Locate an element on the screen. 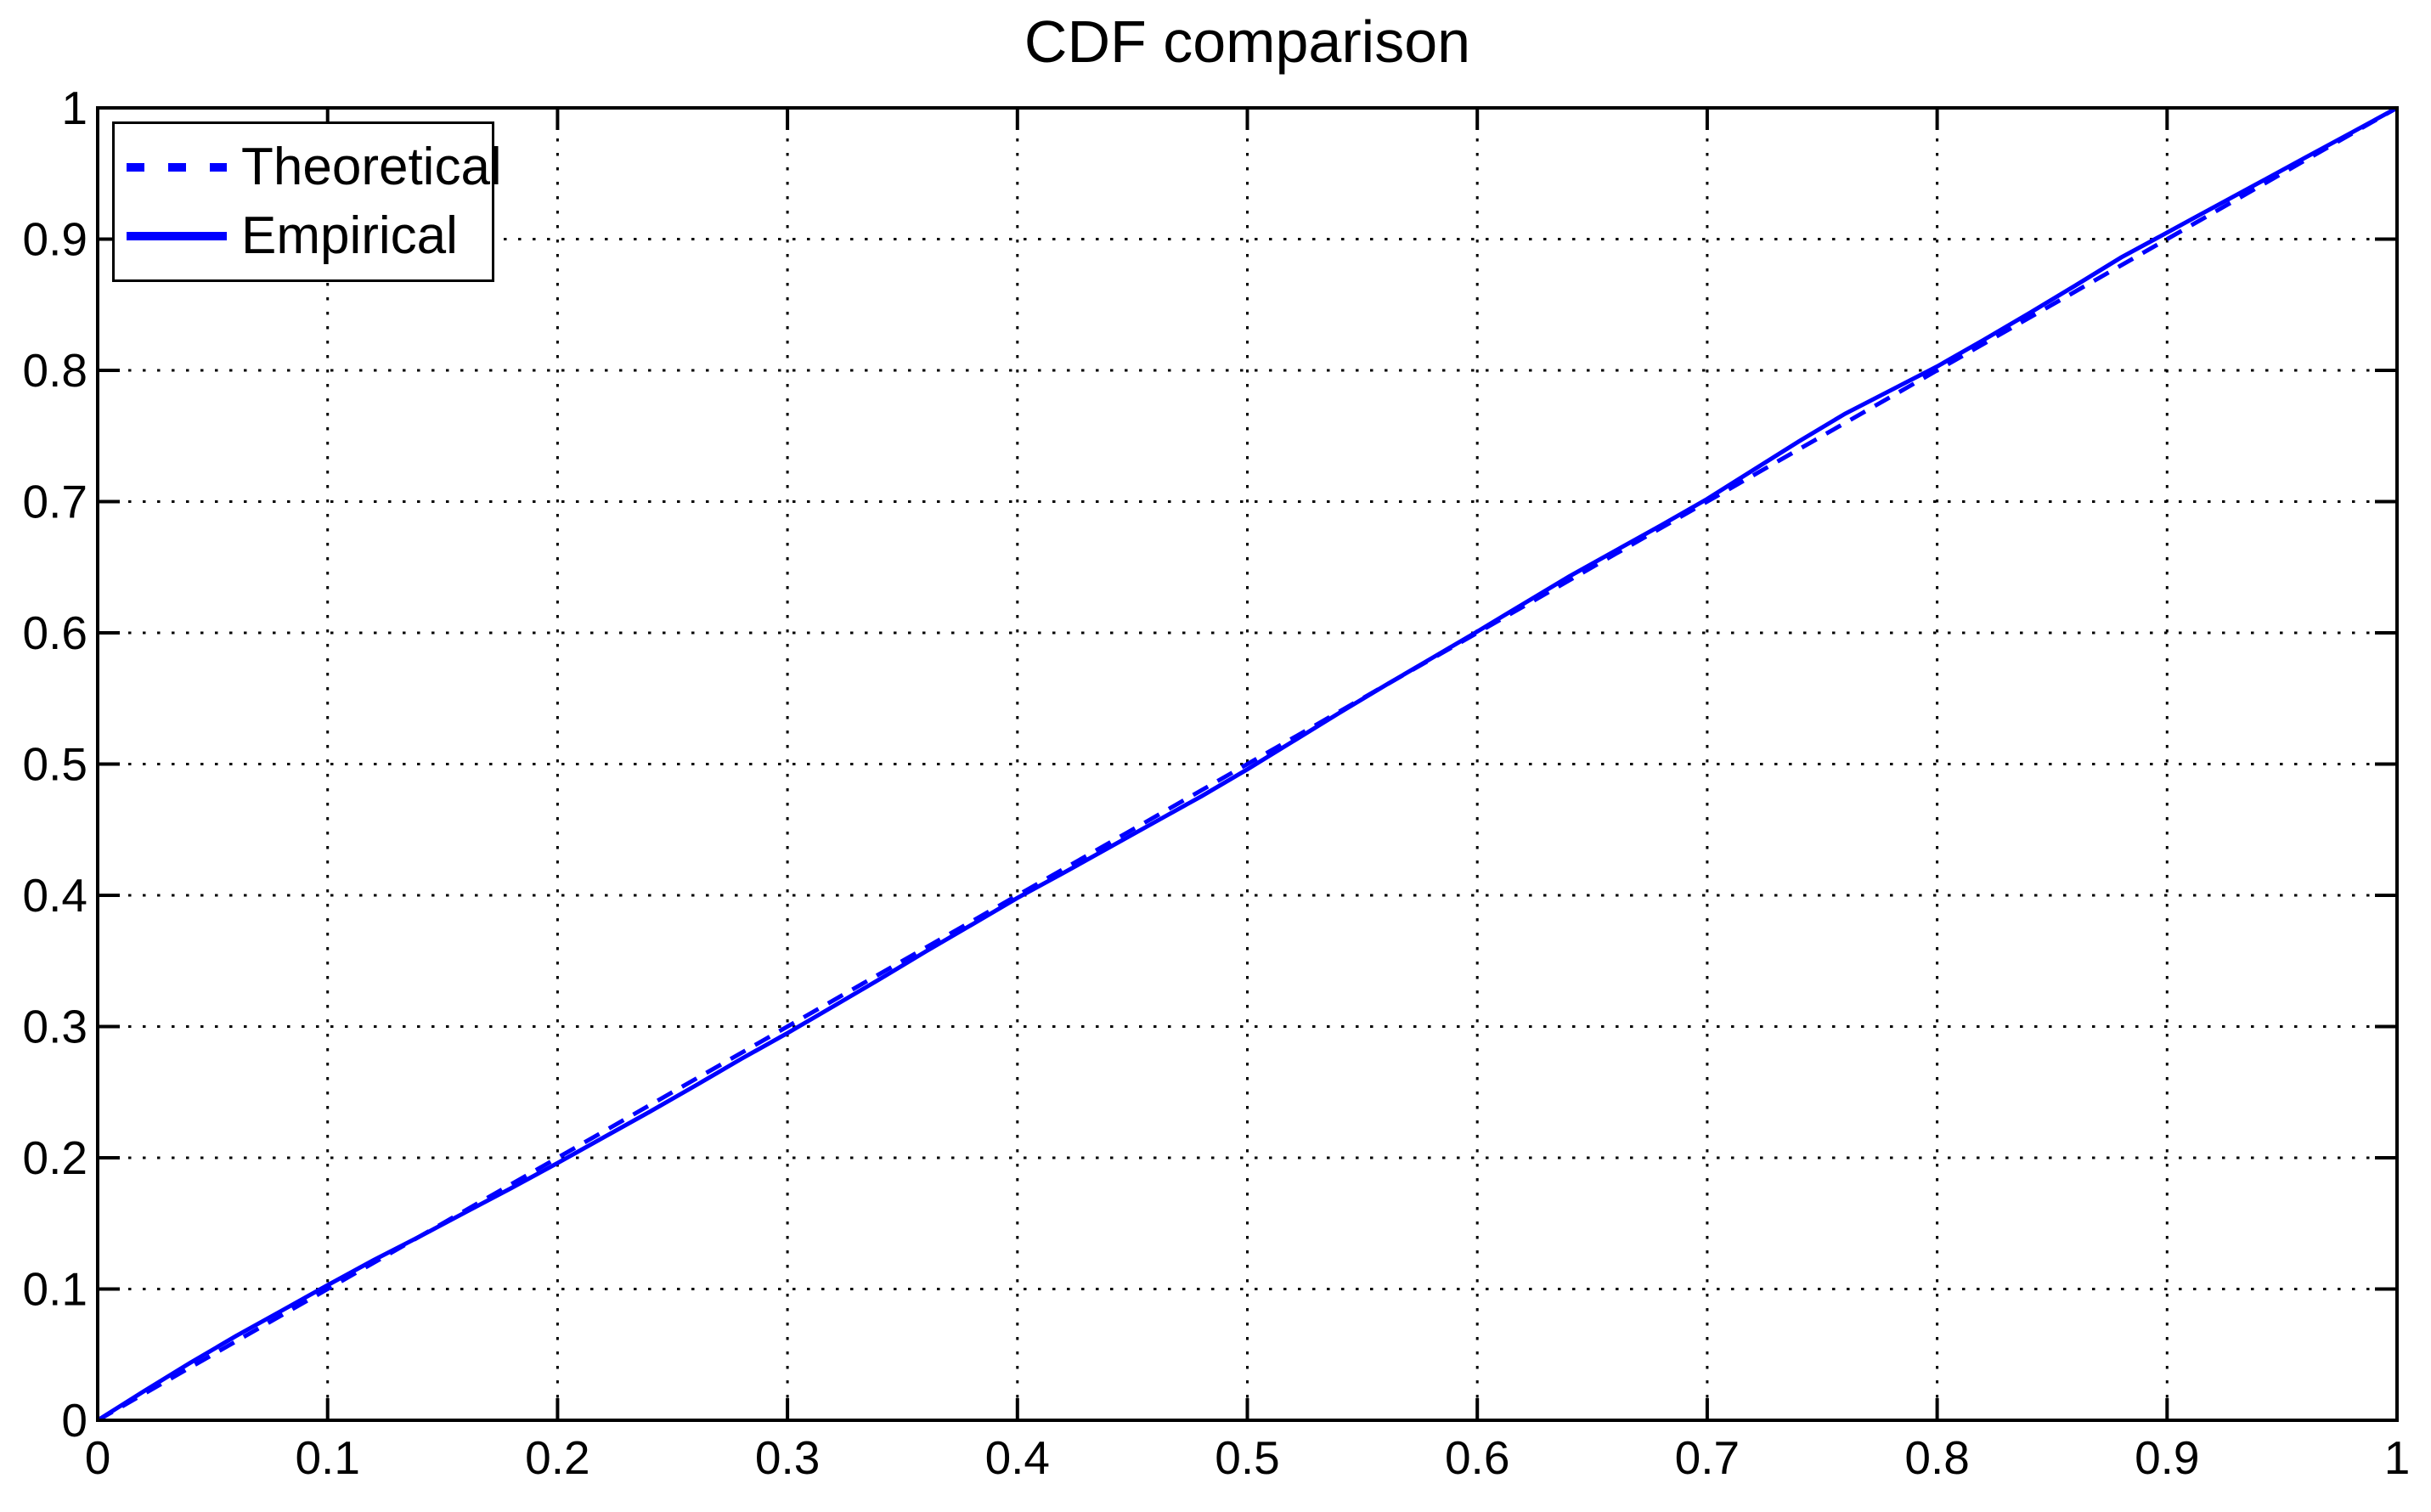 This screenshot has height=1512, width=2431. x-tick-label: 0 is located at coordinates (98, 1457).